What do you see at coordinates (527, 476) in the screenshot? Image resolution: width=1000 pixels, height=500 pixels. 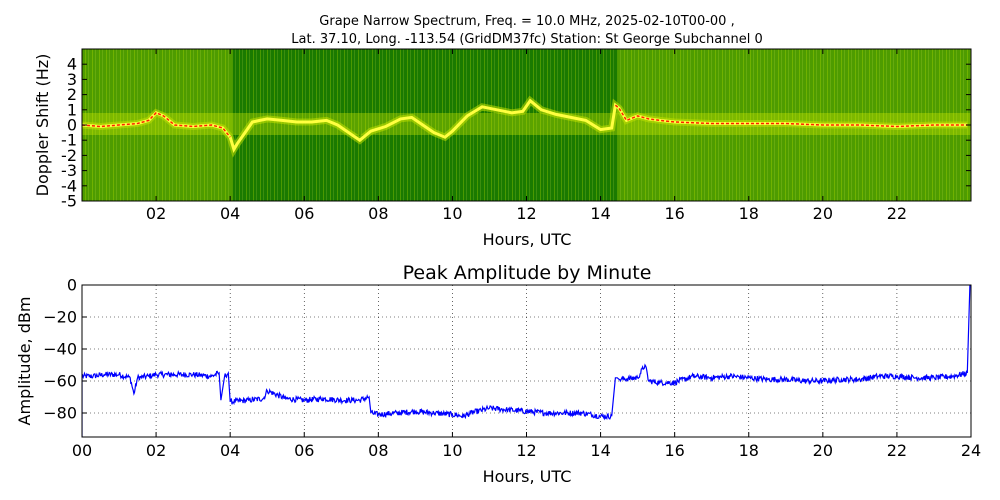 I see `amplitude-x-label: Hours, UTC` at bounding box center [527, 476].